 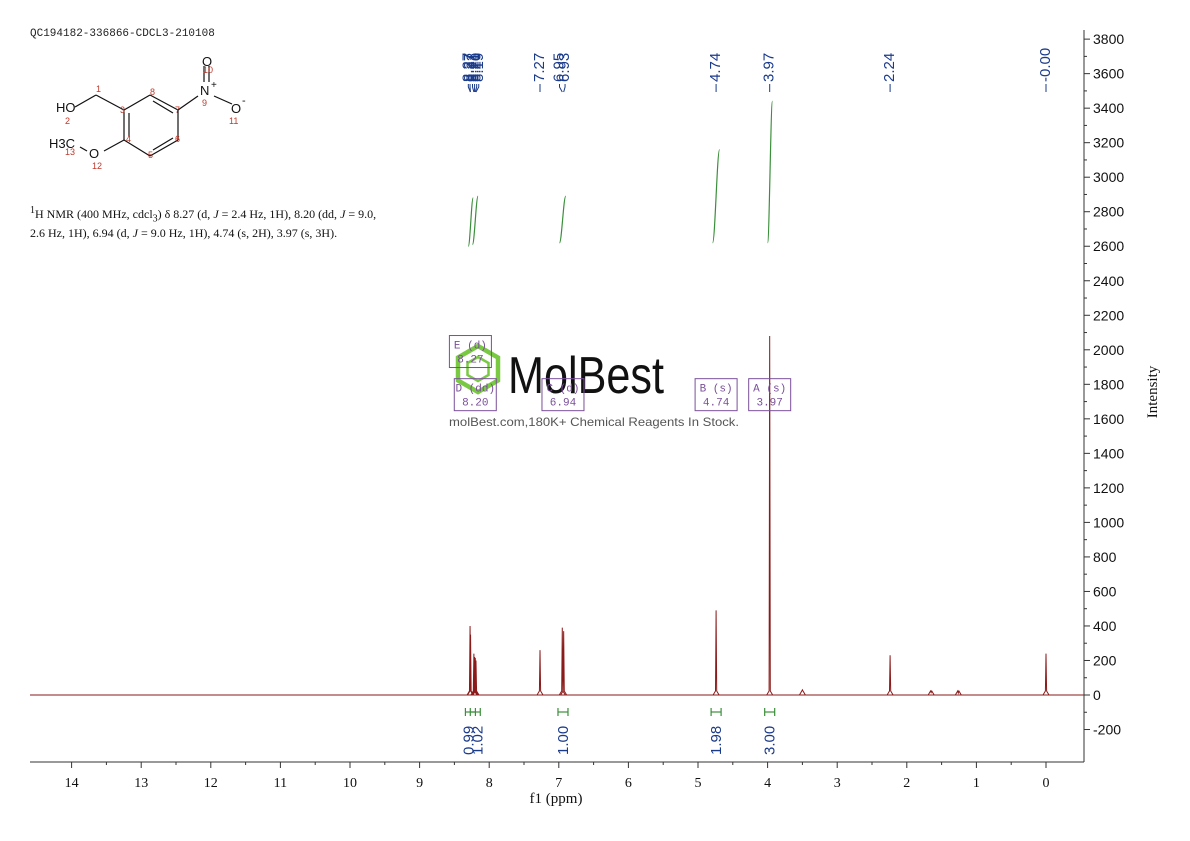 What do you see at coordinates (150, 155) in the screenshot?
I see `atom-number-5: 5` at bounding box center [150, 155].